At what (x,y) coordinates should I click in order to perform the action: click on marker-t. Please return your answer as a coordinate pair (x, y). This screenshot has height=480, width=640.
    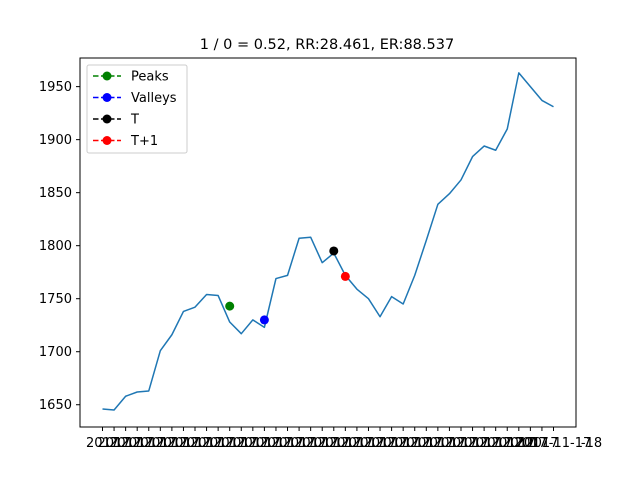
    Looking at the image, I should click on (334, 251).